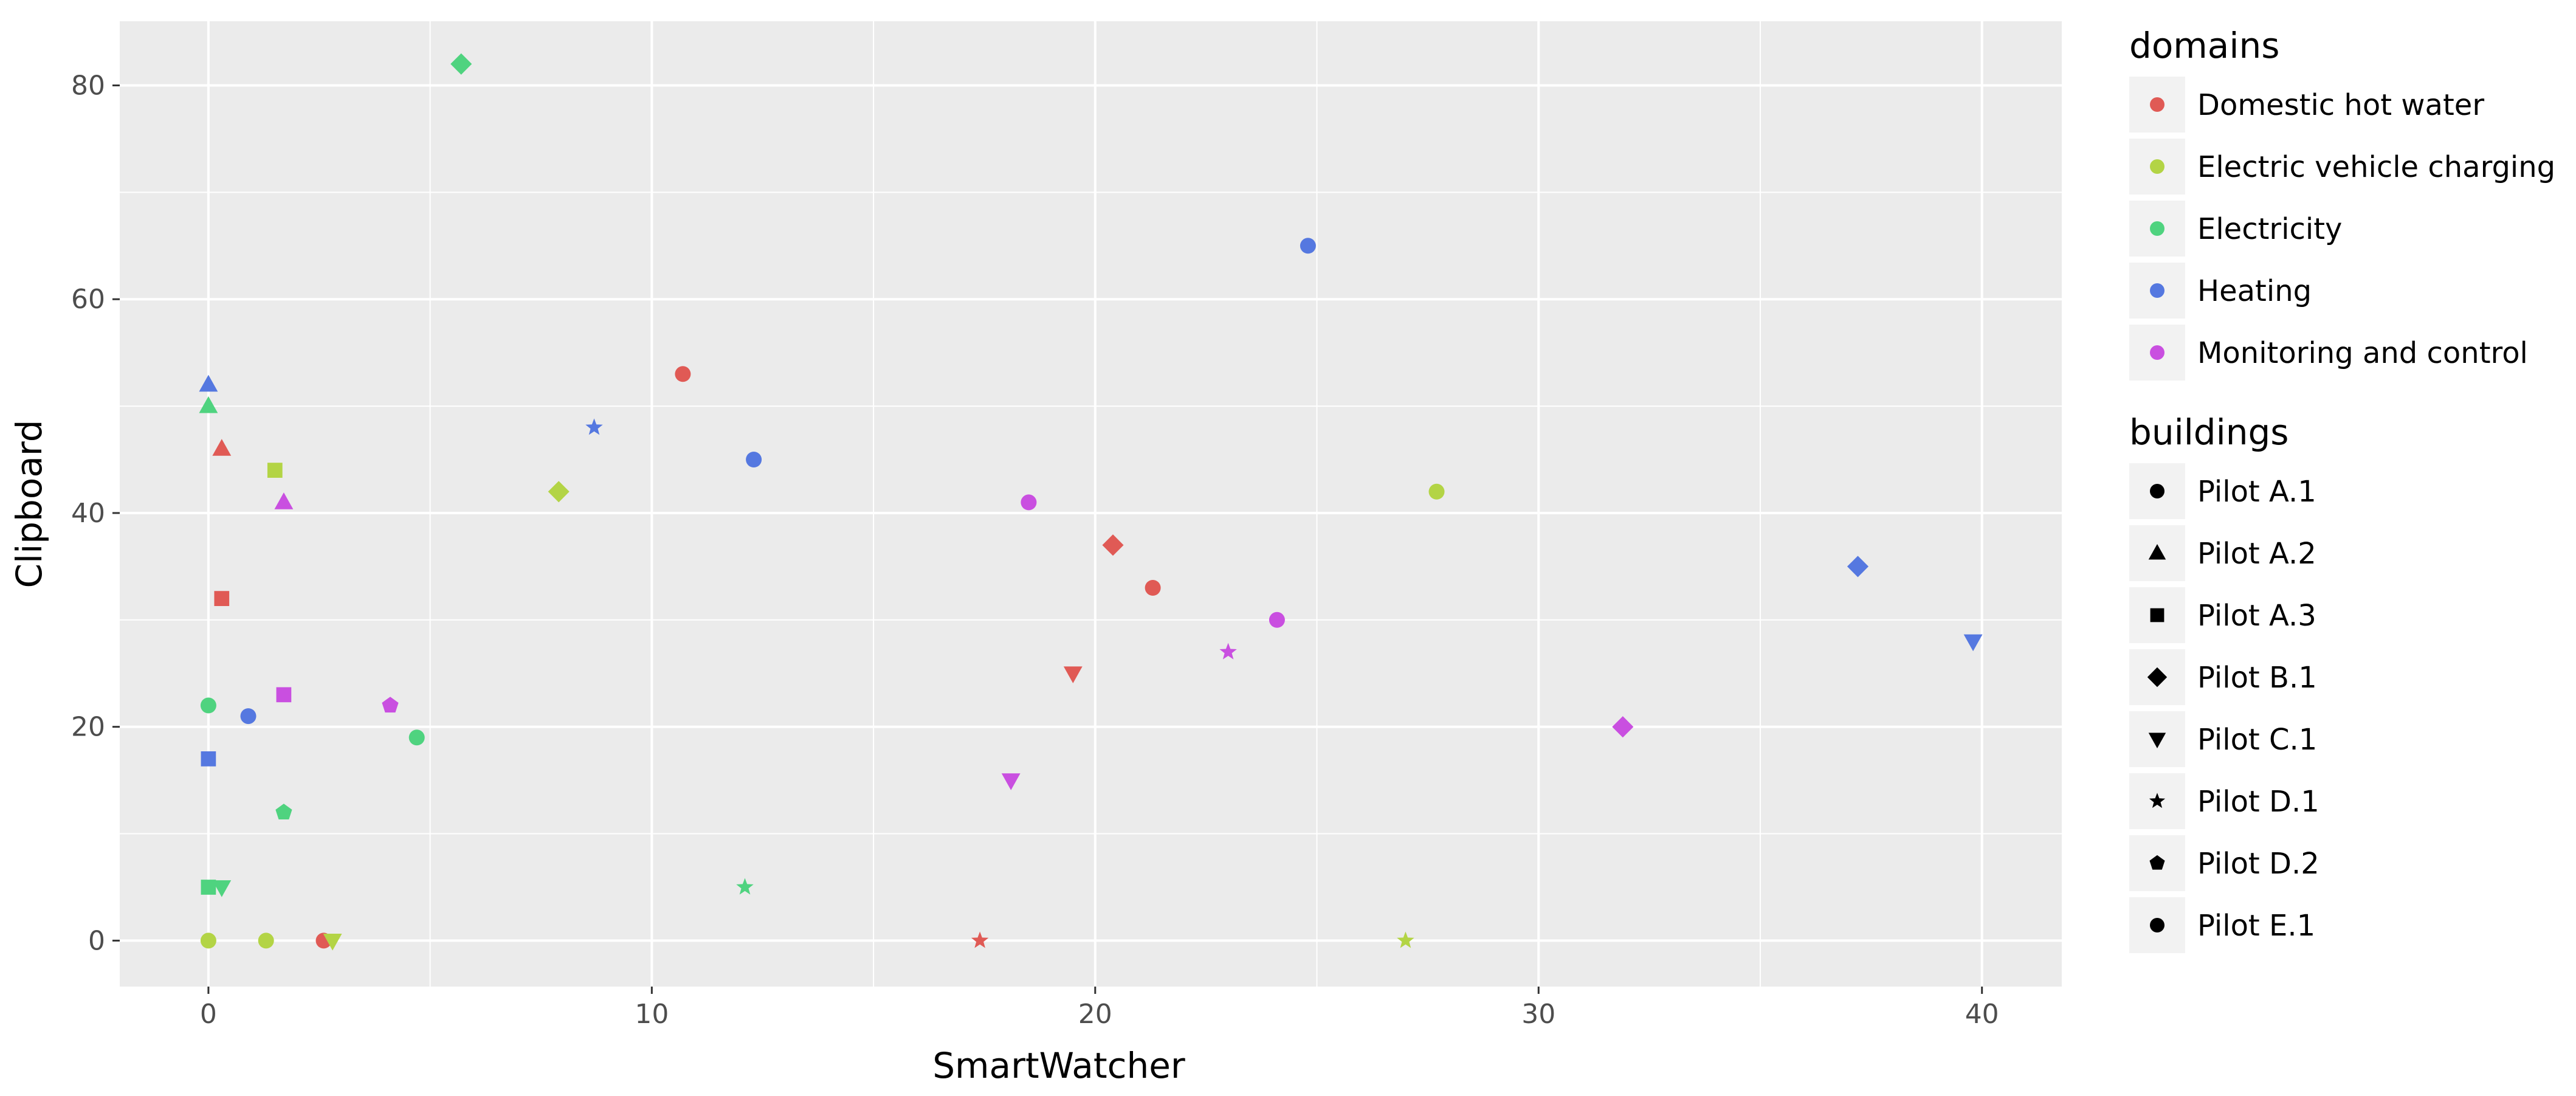  Describe the element at coordinates (88, 513) in the screenshot. I see `y-tick-label: 40` at that location.